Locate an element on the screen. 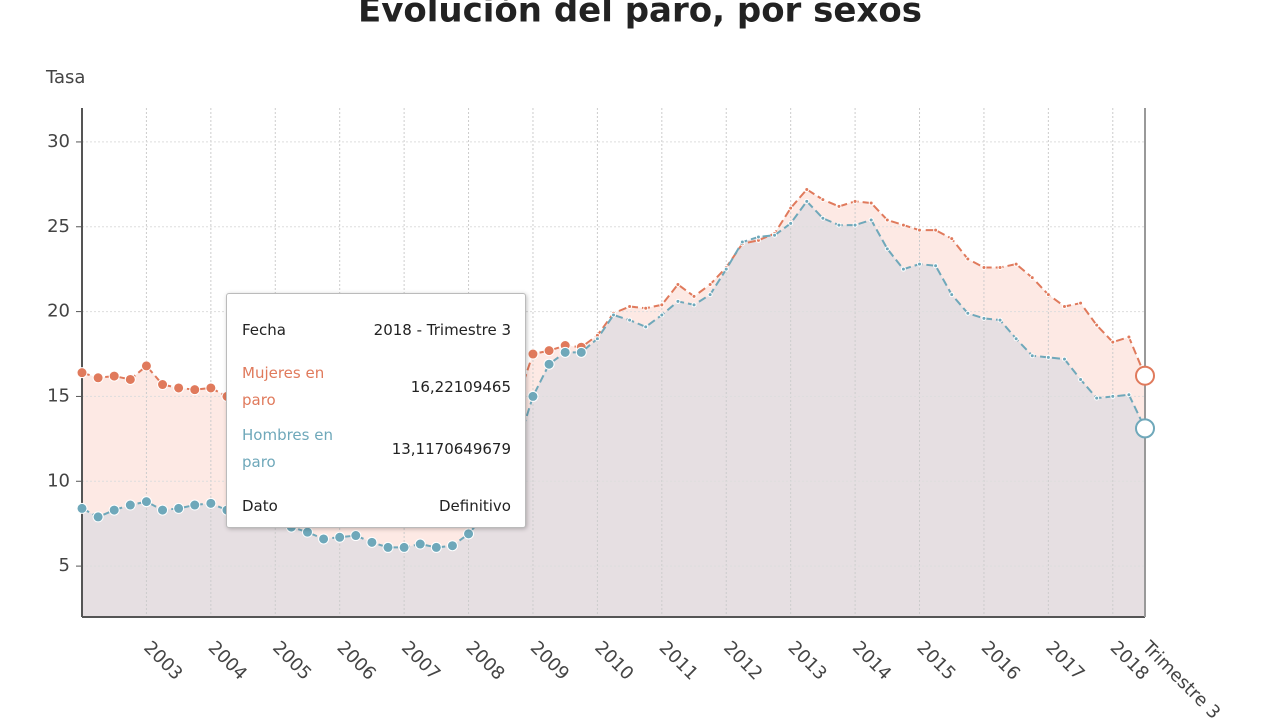 Image resolution: width=1280 pixels, height=720 pixels. tooltip-label: Fecha is located at coordinates (264, 329).